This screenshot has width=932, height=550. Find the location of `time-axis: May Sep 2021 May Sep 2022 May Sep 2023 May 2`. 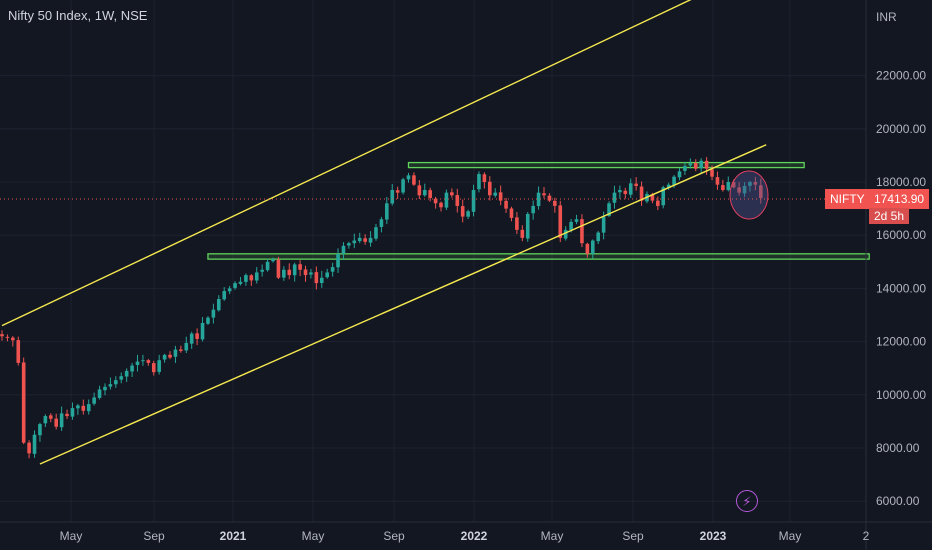

time-axis: May Sep 2021 May Sep 2022 May Sep 2023 May 2 is located at coordinates (465, 536).